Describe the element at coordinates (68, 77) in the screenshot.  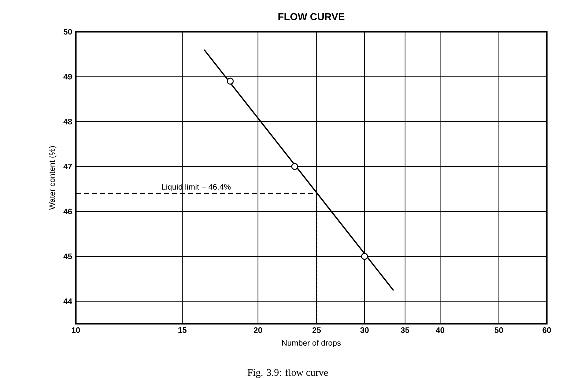
I see `y-tick-label: 49` at that location.